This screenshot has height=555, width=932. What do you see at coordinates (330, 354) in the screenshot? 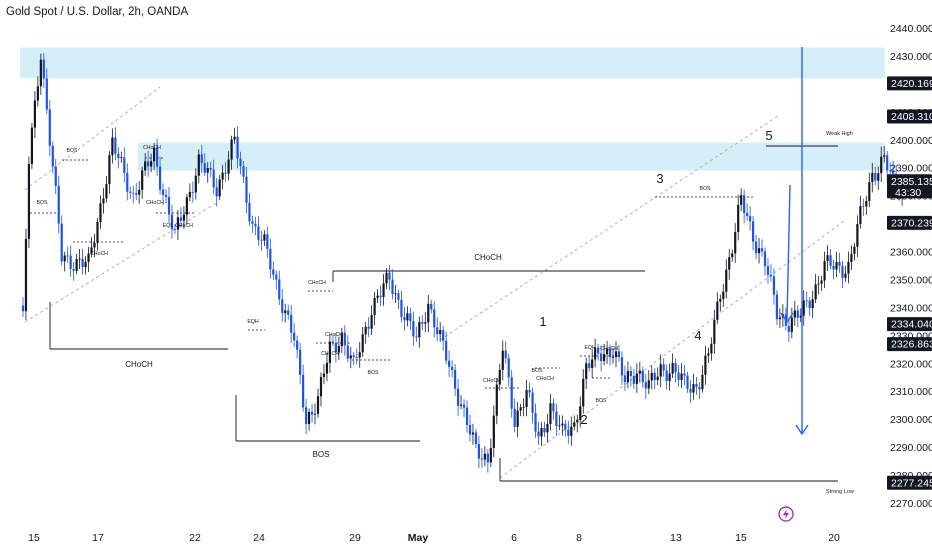
I see `annotation-choch7: CHoCH` at bounding box center [330, 354].